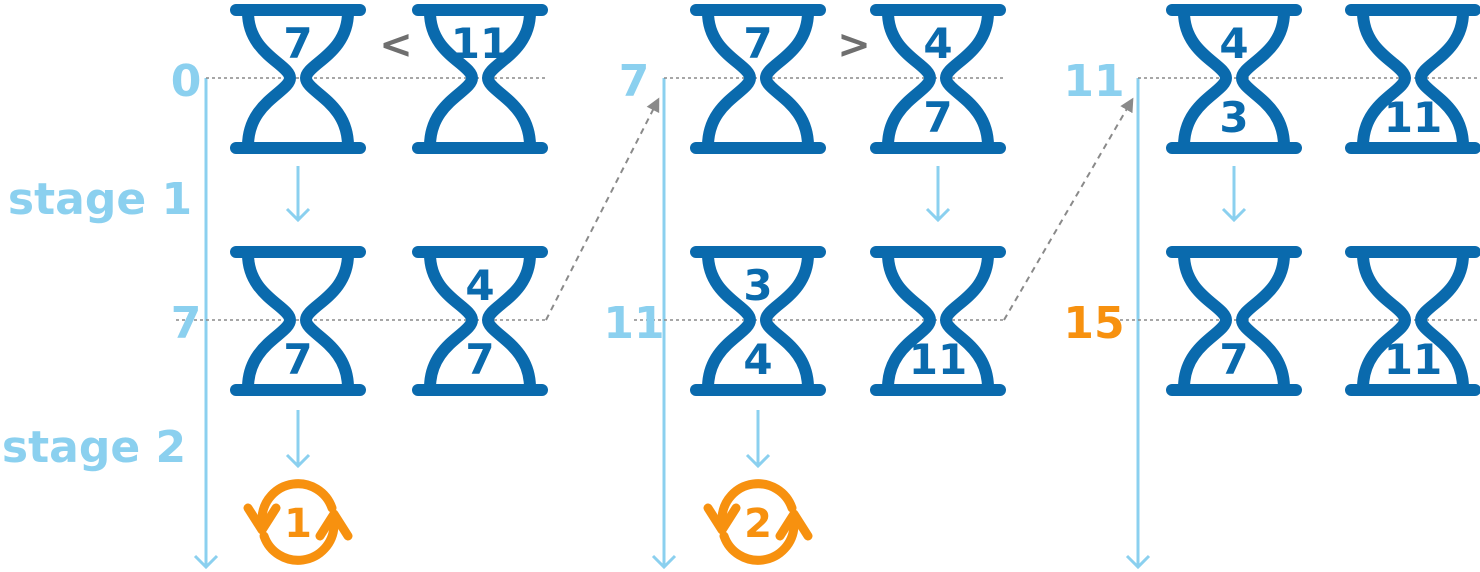  I want to click on sand-bottom-minutes: 4, so click(757, 359).